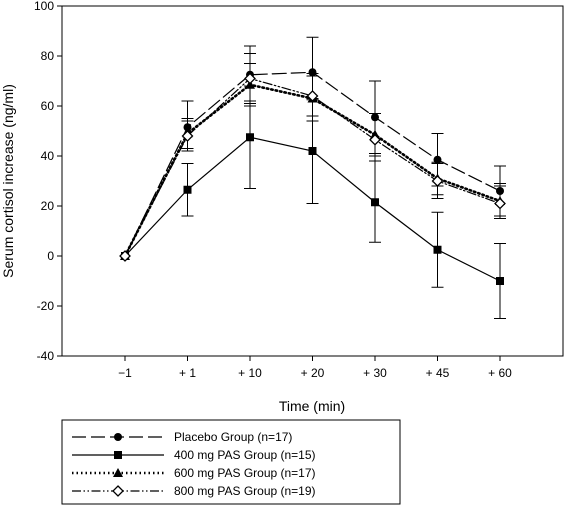 The height and width of the screenshot is (508, 565). I want to click on y-tick-label: -40, so click(46, 356).